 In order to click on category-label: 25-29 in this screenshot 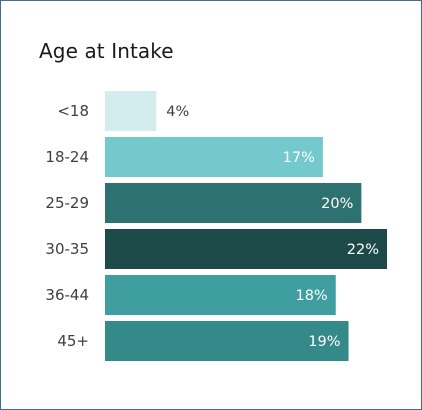, I will do `click(67, 203)`.